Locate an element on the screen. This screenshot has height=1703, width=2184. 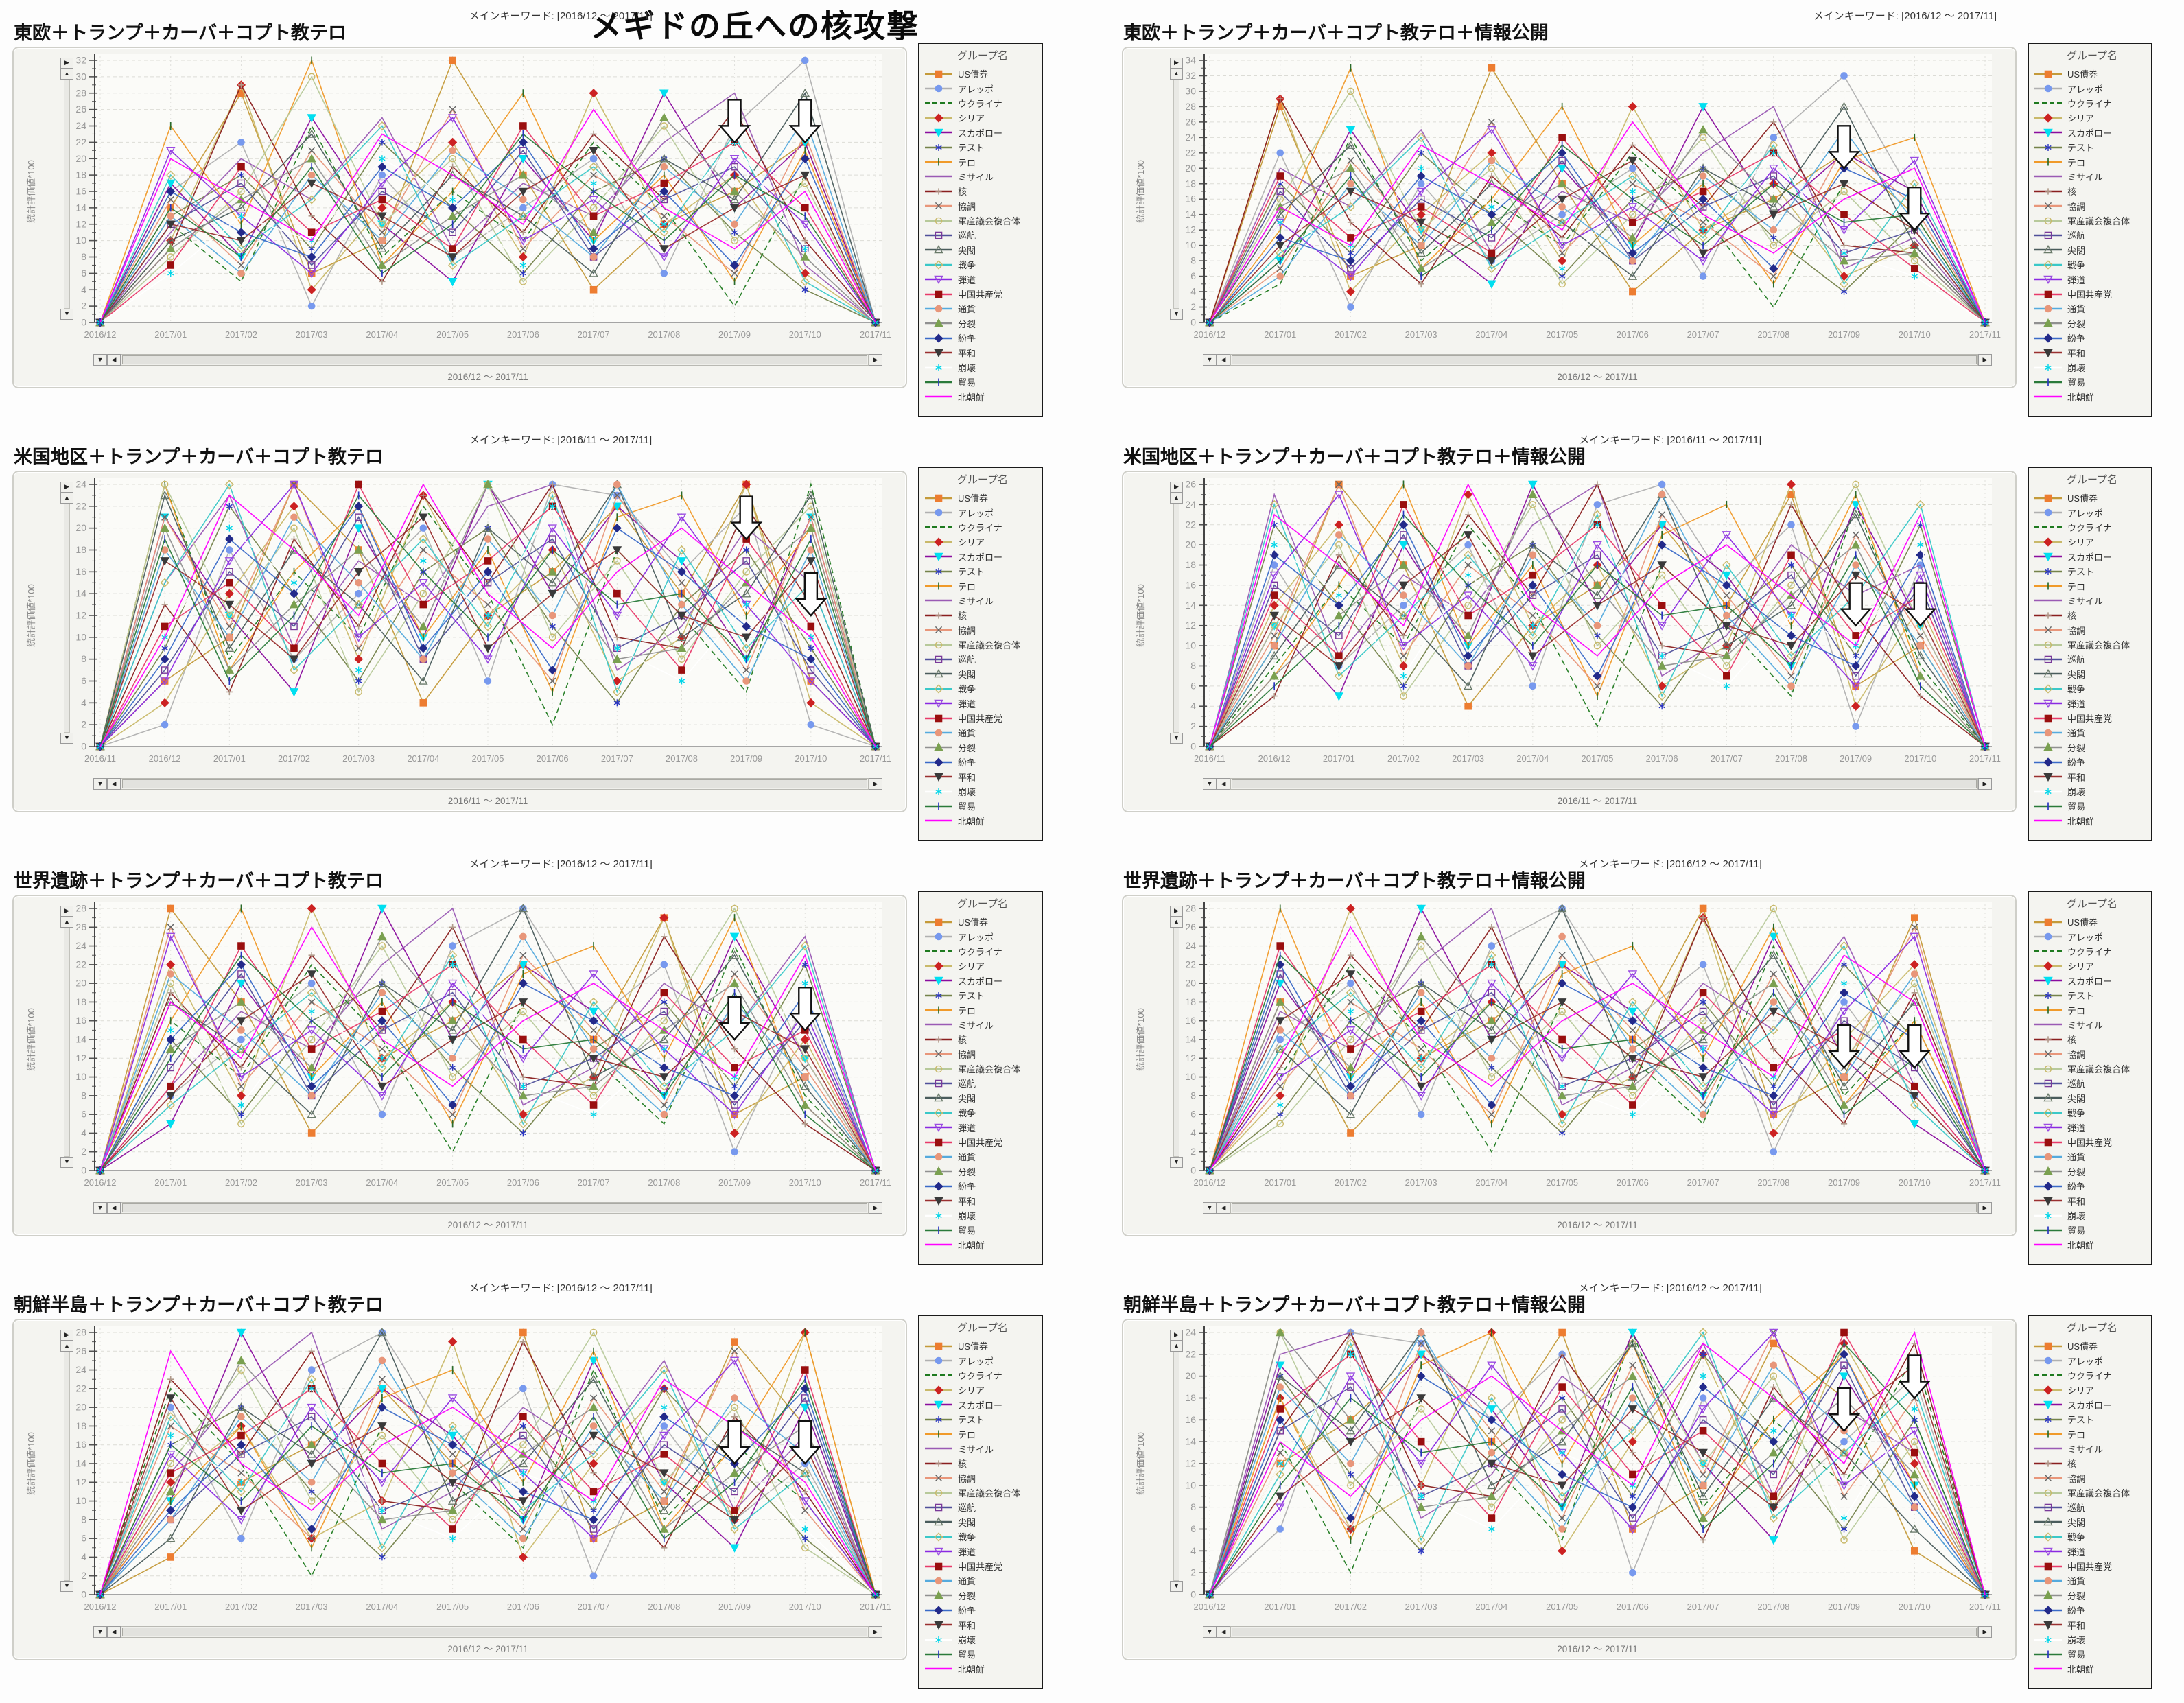
scroll-down-icon: ▼ is located at coordinates (66, 1162).